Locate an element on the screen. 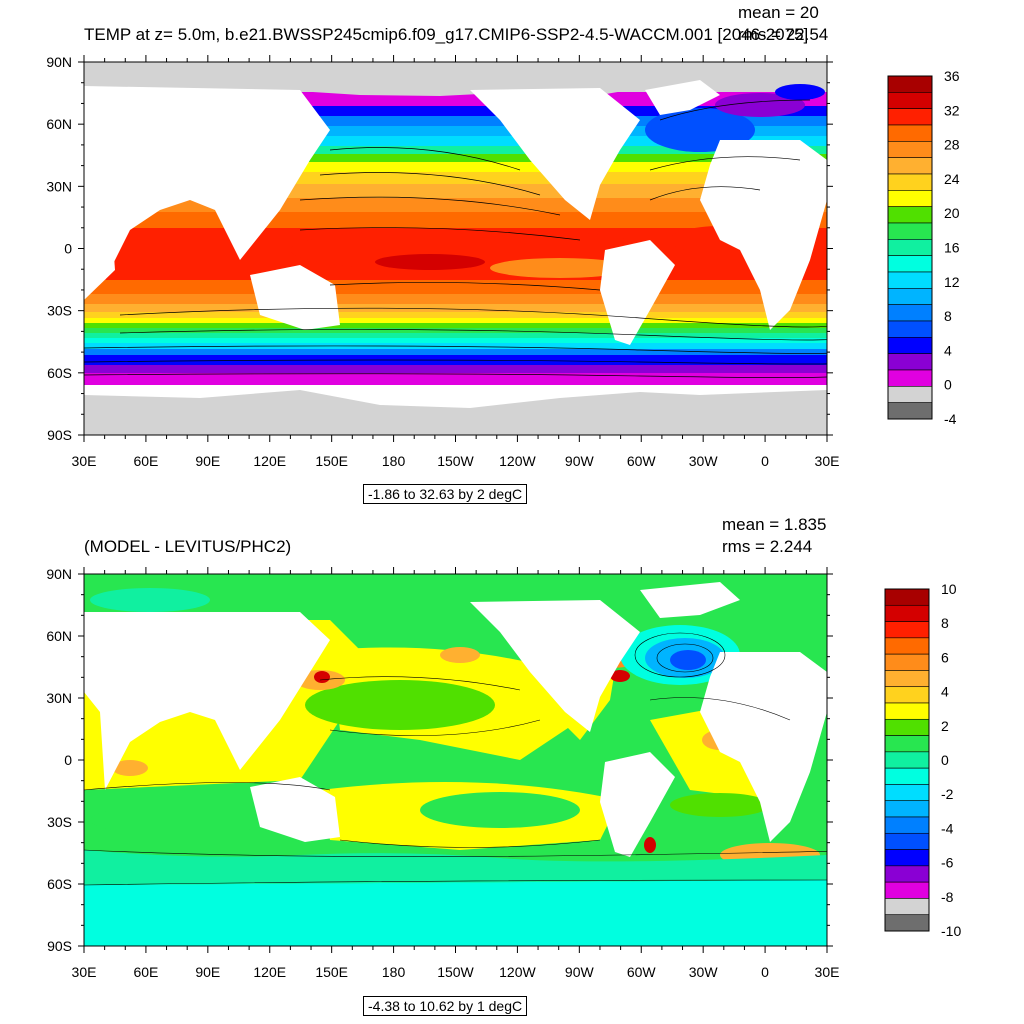 Image resolution: width=1024 pixels, height=1024 pixels. bottom-contour-range-label: -4.38 to 10.62 by 1 degC is located at coordinates (445, 1006).